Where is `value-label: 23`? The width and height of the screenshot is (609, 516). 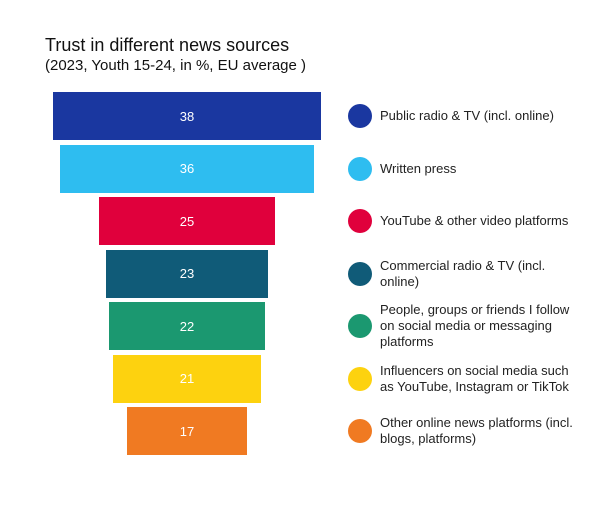 value-label: 23 is located at coordinates (187, 273).